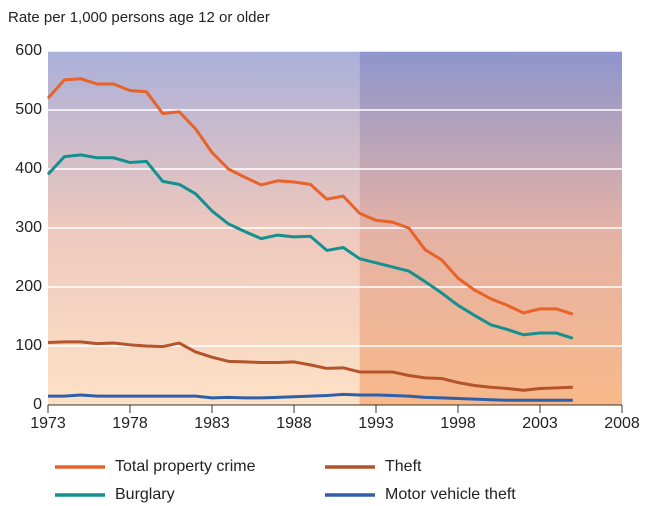  I want to click on legend-label: Burglary, so click(145, 494).